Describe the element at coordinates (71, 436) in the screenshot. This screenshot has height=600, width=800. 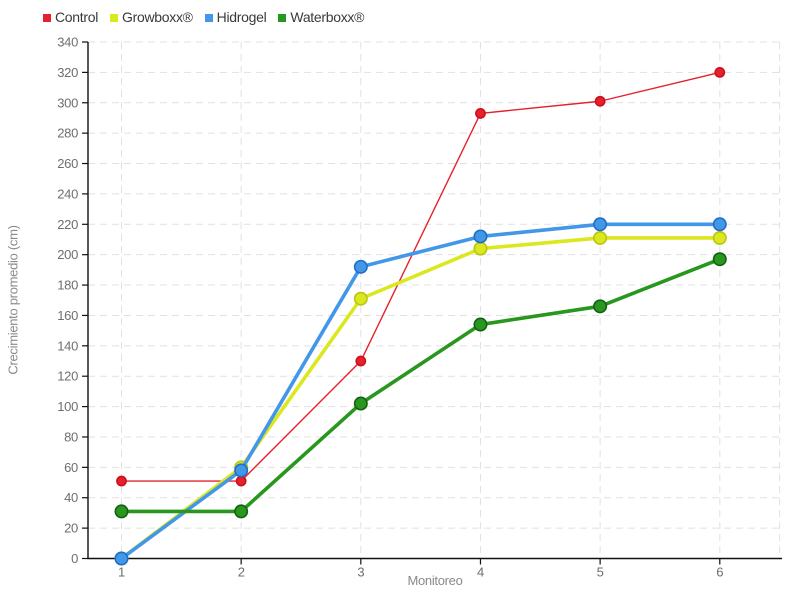
I see `y-tick-label: 80` at that location.